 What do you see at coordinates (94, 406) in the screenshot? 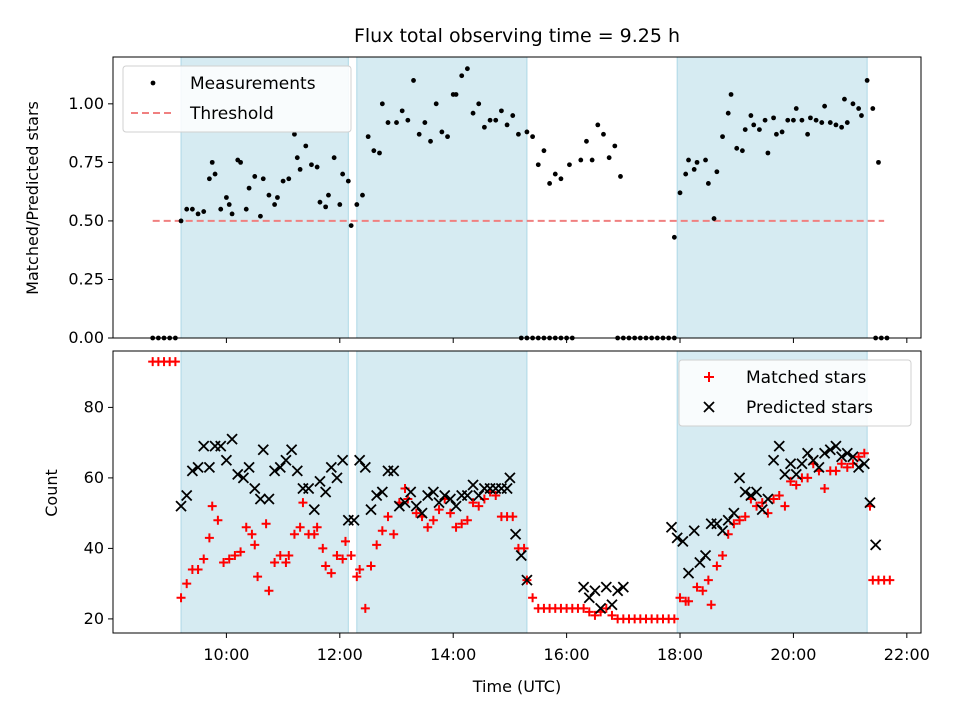
I see `y-tick-label: 80` at bounding box center [94, 406].